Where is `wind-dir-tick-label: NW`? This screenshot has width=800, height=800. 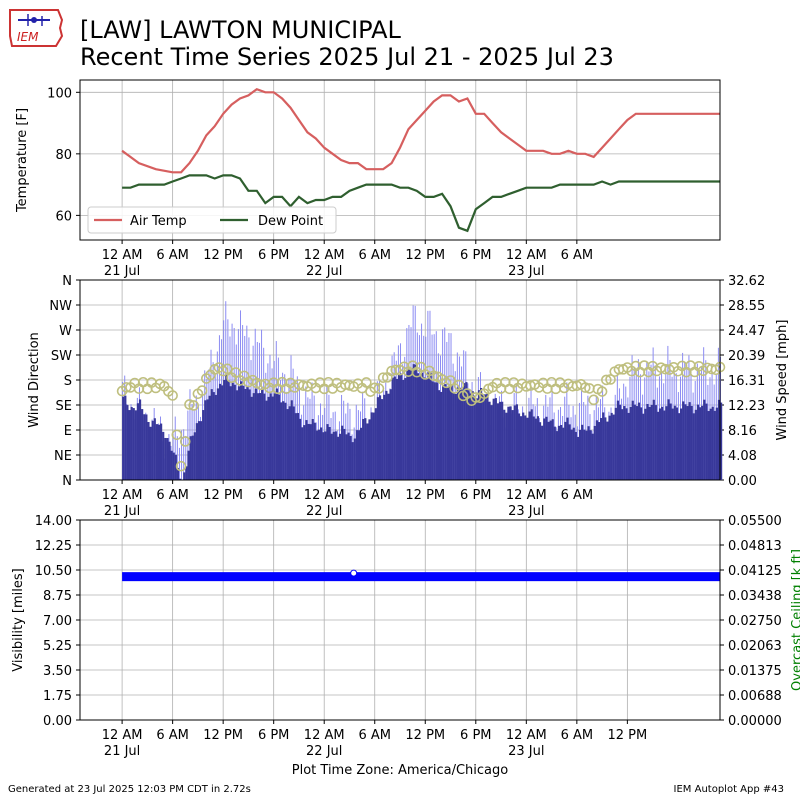 wind-dir-tick-label: NW is located at coordinates (60, 306).